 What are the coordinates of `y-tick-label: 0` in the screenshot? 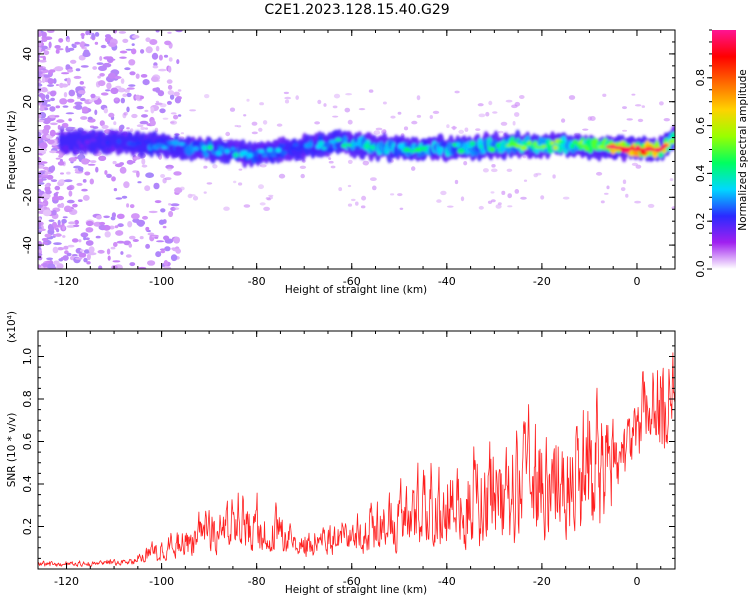 It's located at (27, 149).